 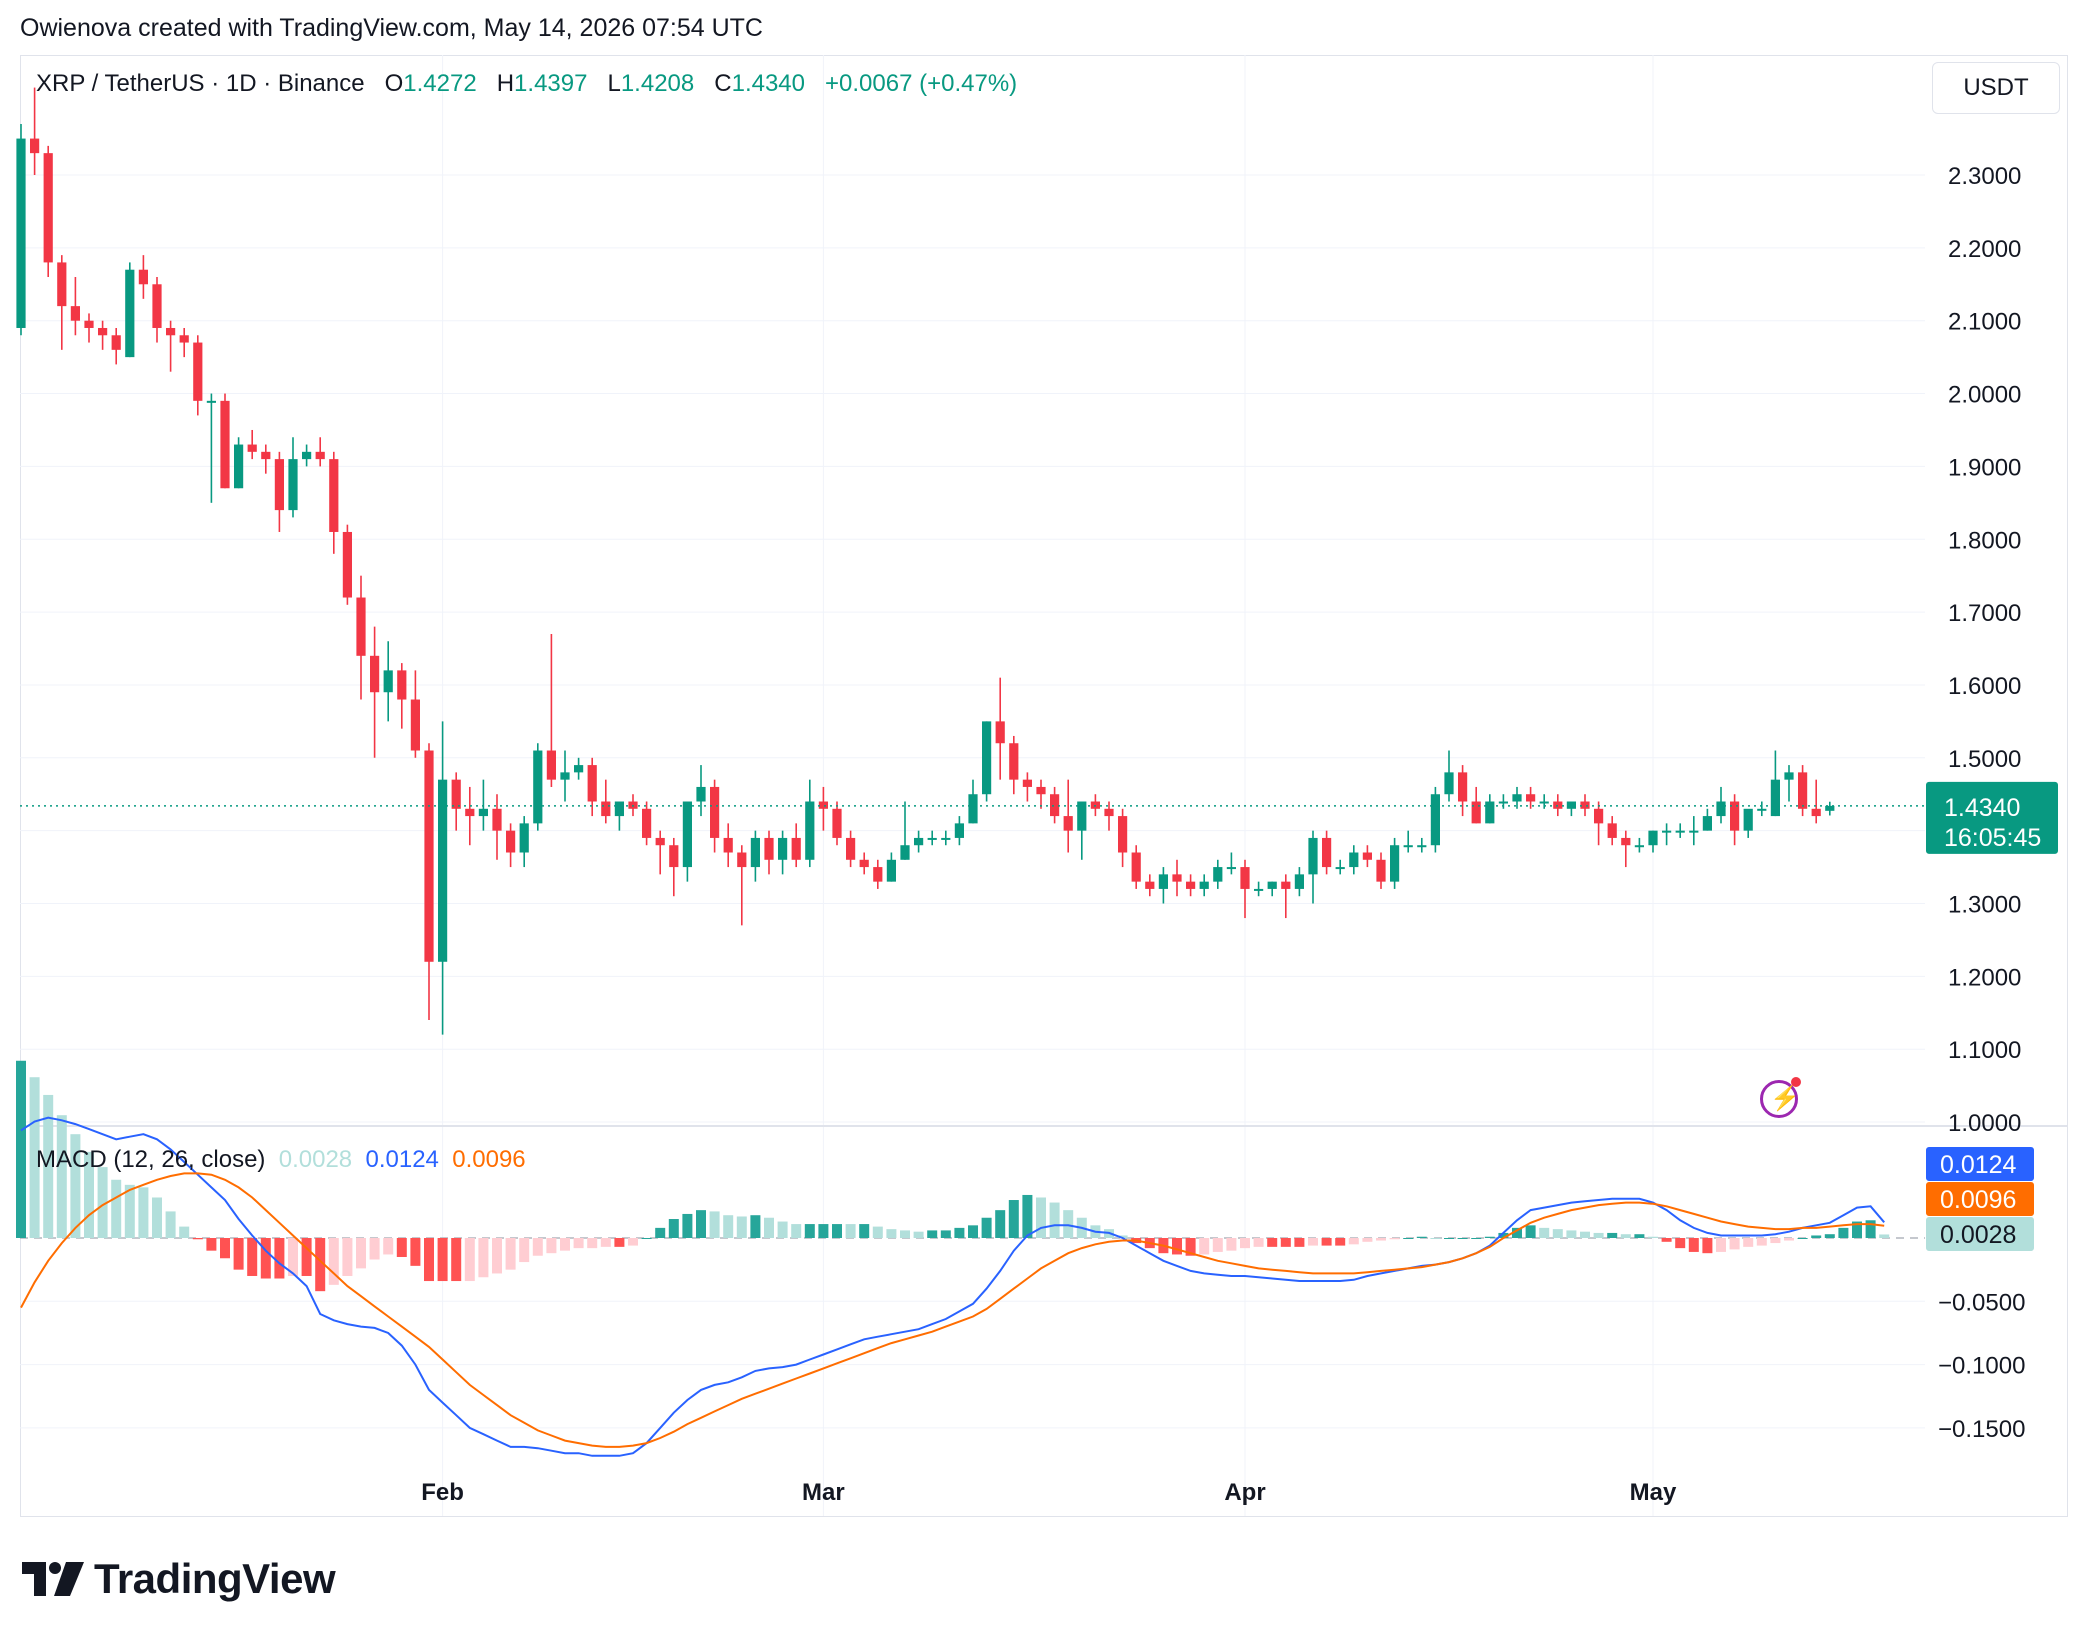 What do you see at coordinates (953, 1176) in the screenshot?
I see `macd-histogram` at bounding box center [953, 1176].